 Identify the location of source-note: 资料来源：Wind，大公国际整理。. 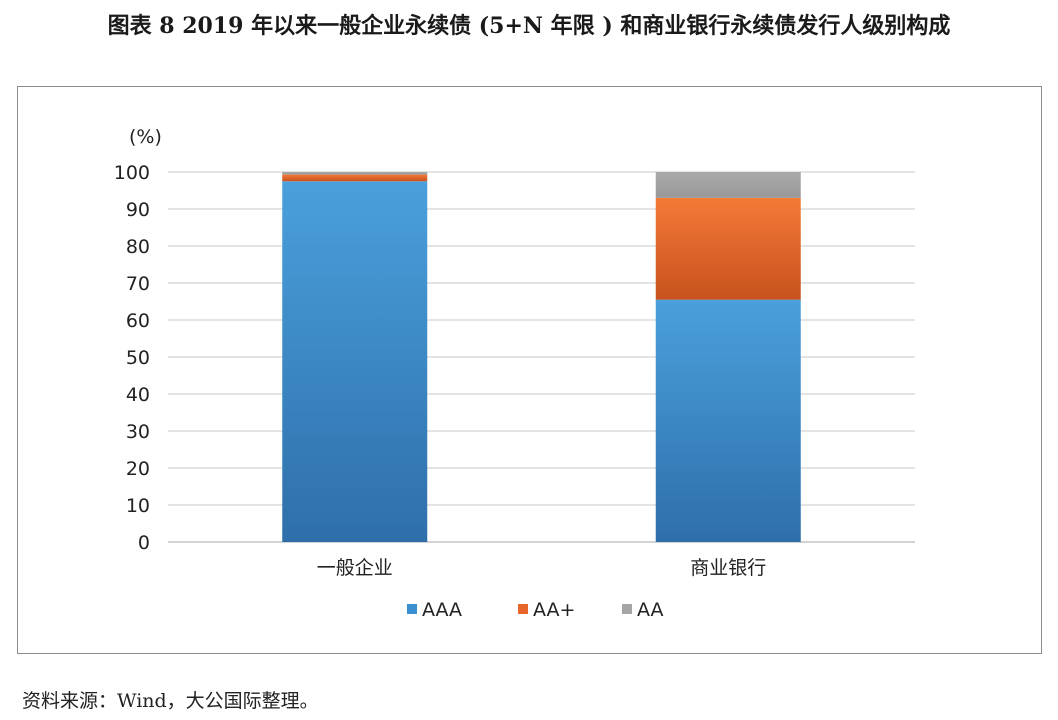
(170, 701).